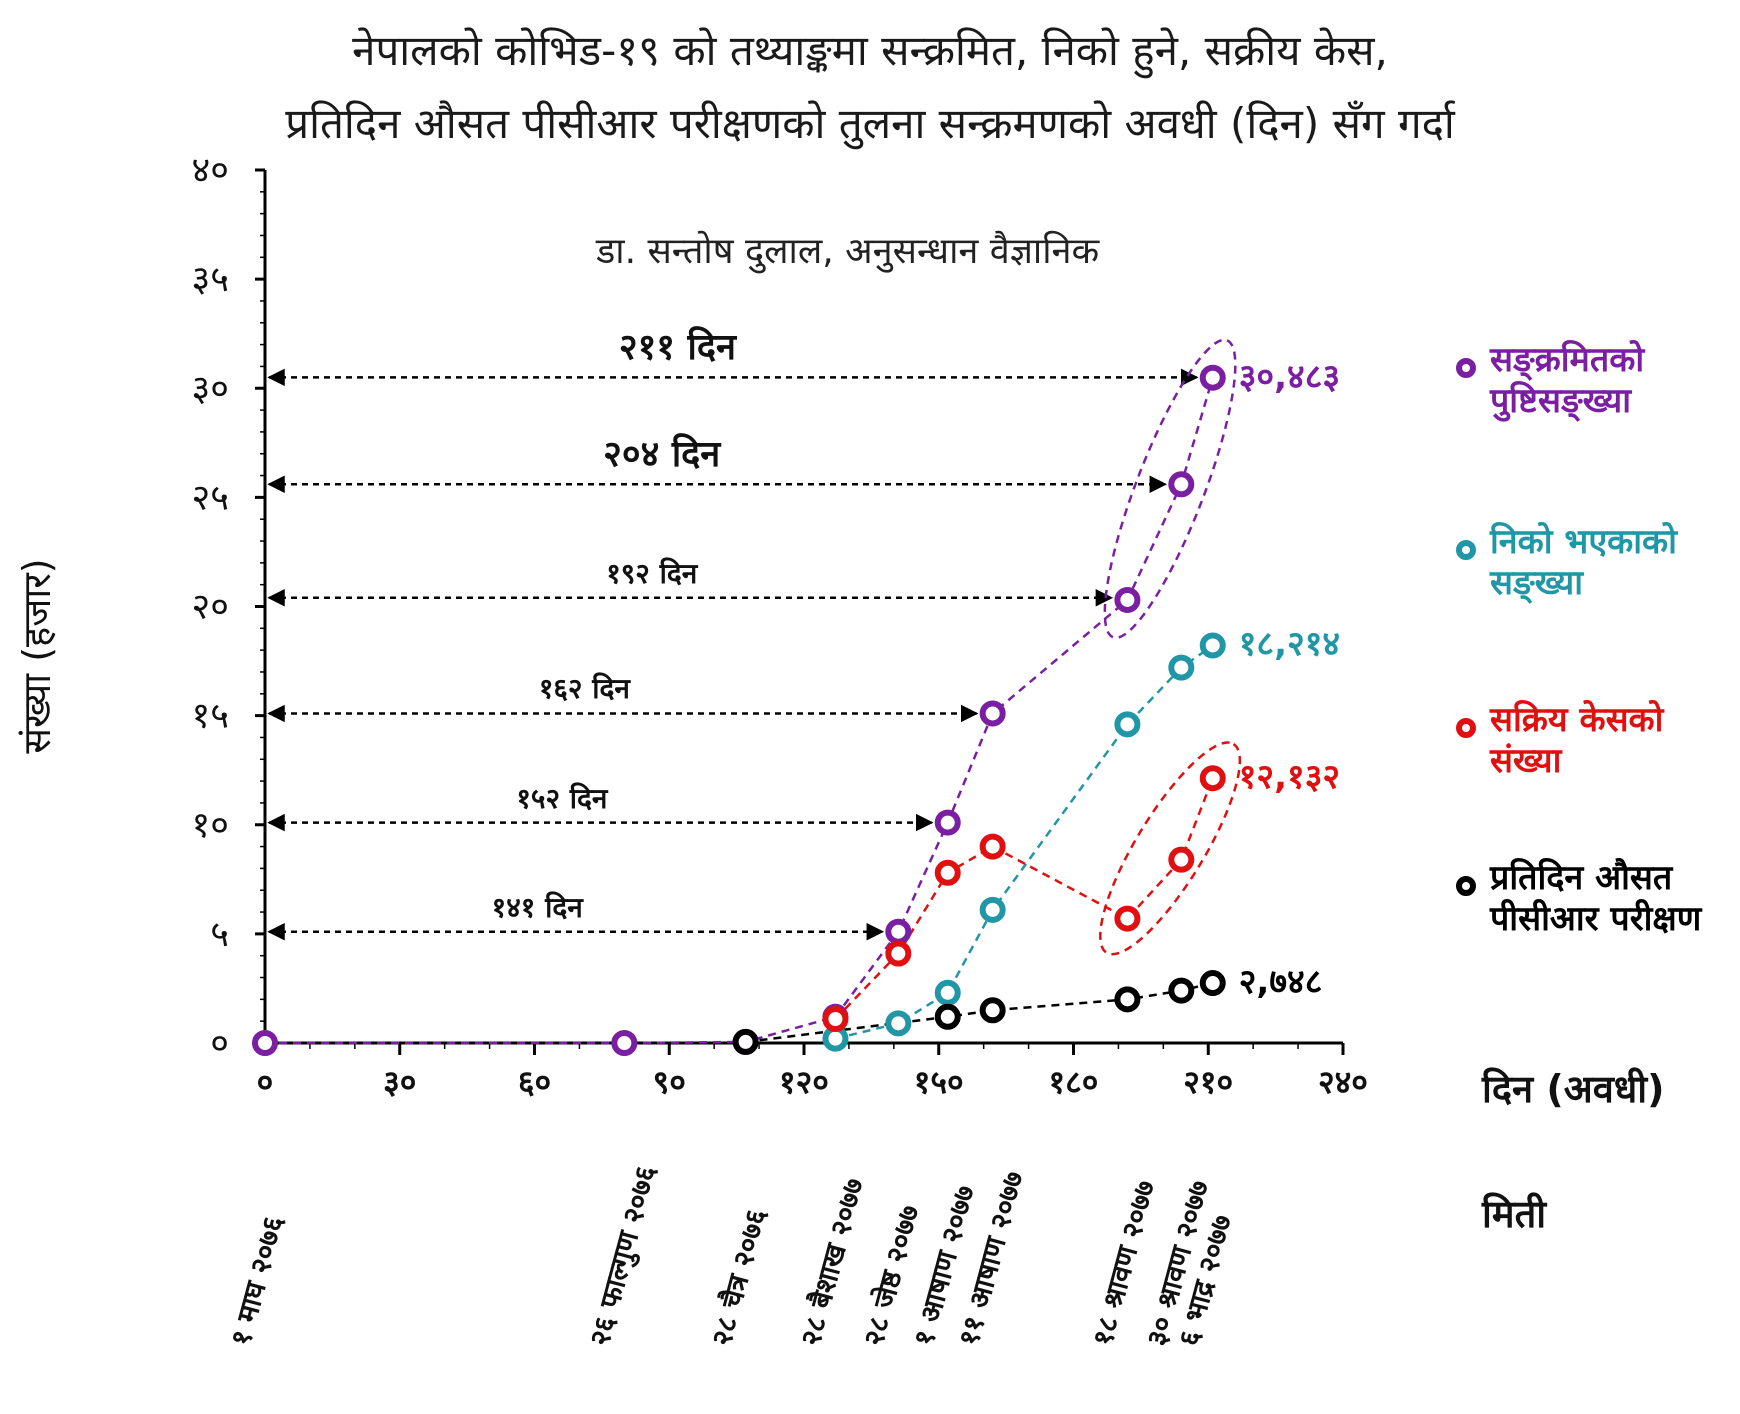  I want to click on y-tick-label: ५, so click(219, 934).